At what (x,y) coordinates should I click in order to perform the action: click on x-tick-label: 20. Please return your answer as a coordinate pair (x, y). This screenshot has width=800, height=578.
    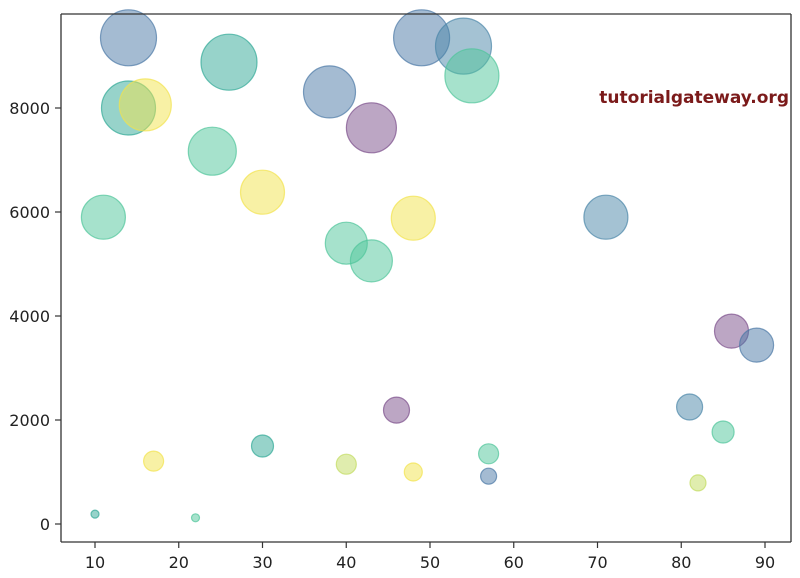
    Looking at the image, I should click on (179, 562).